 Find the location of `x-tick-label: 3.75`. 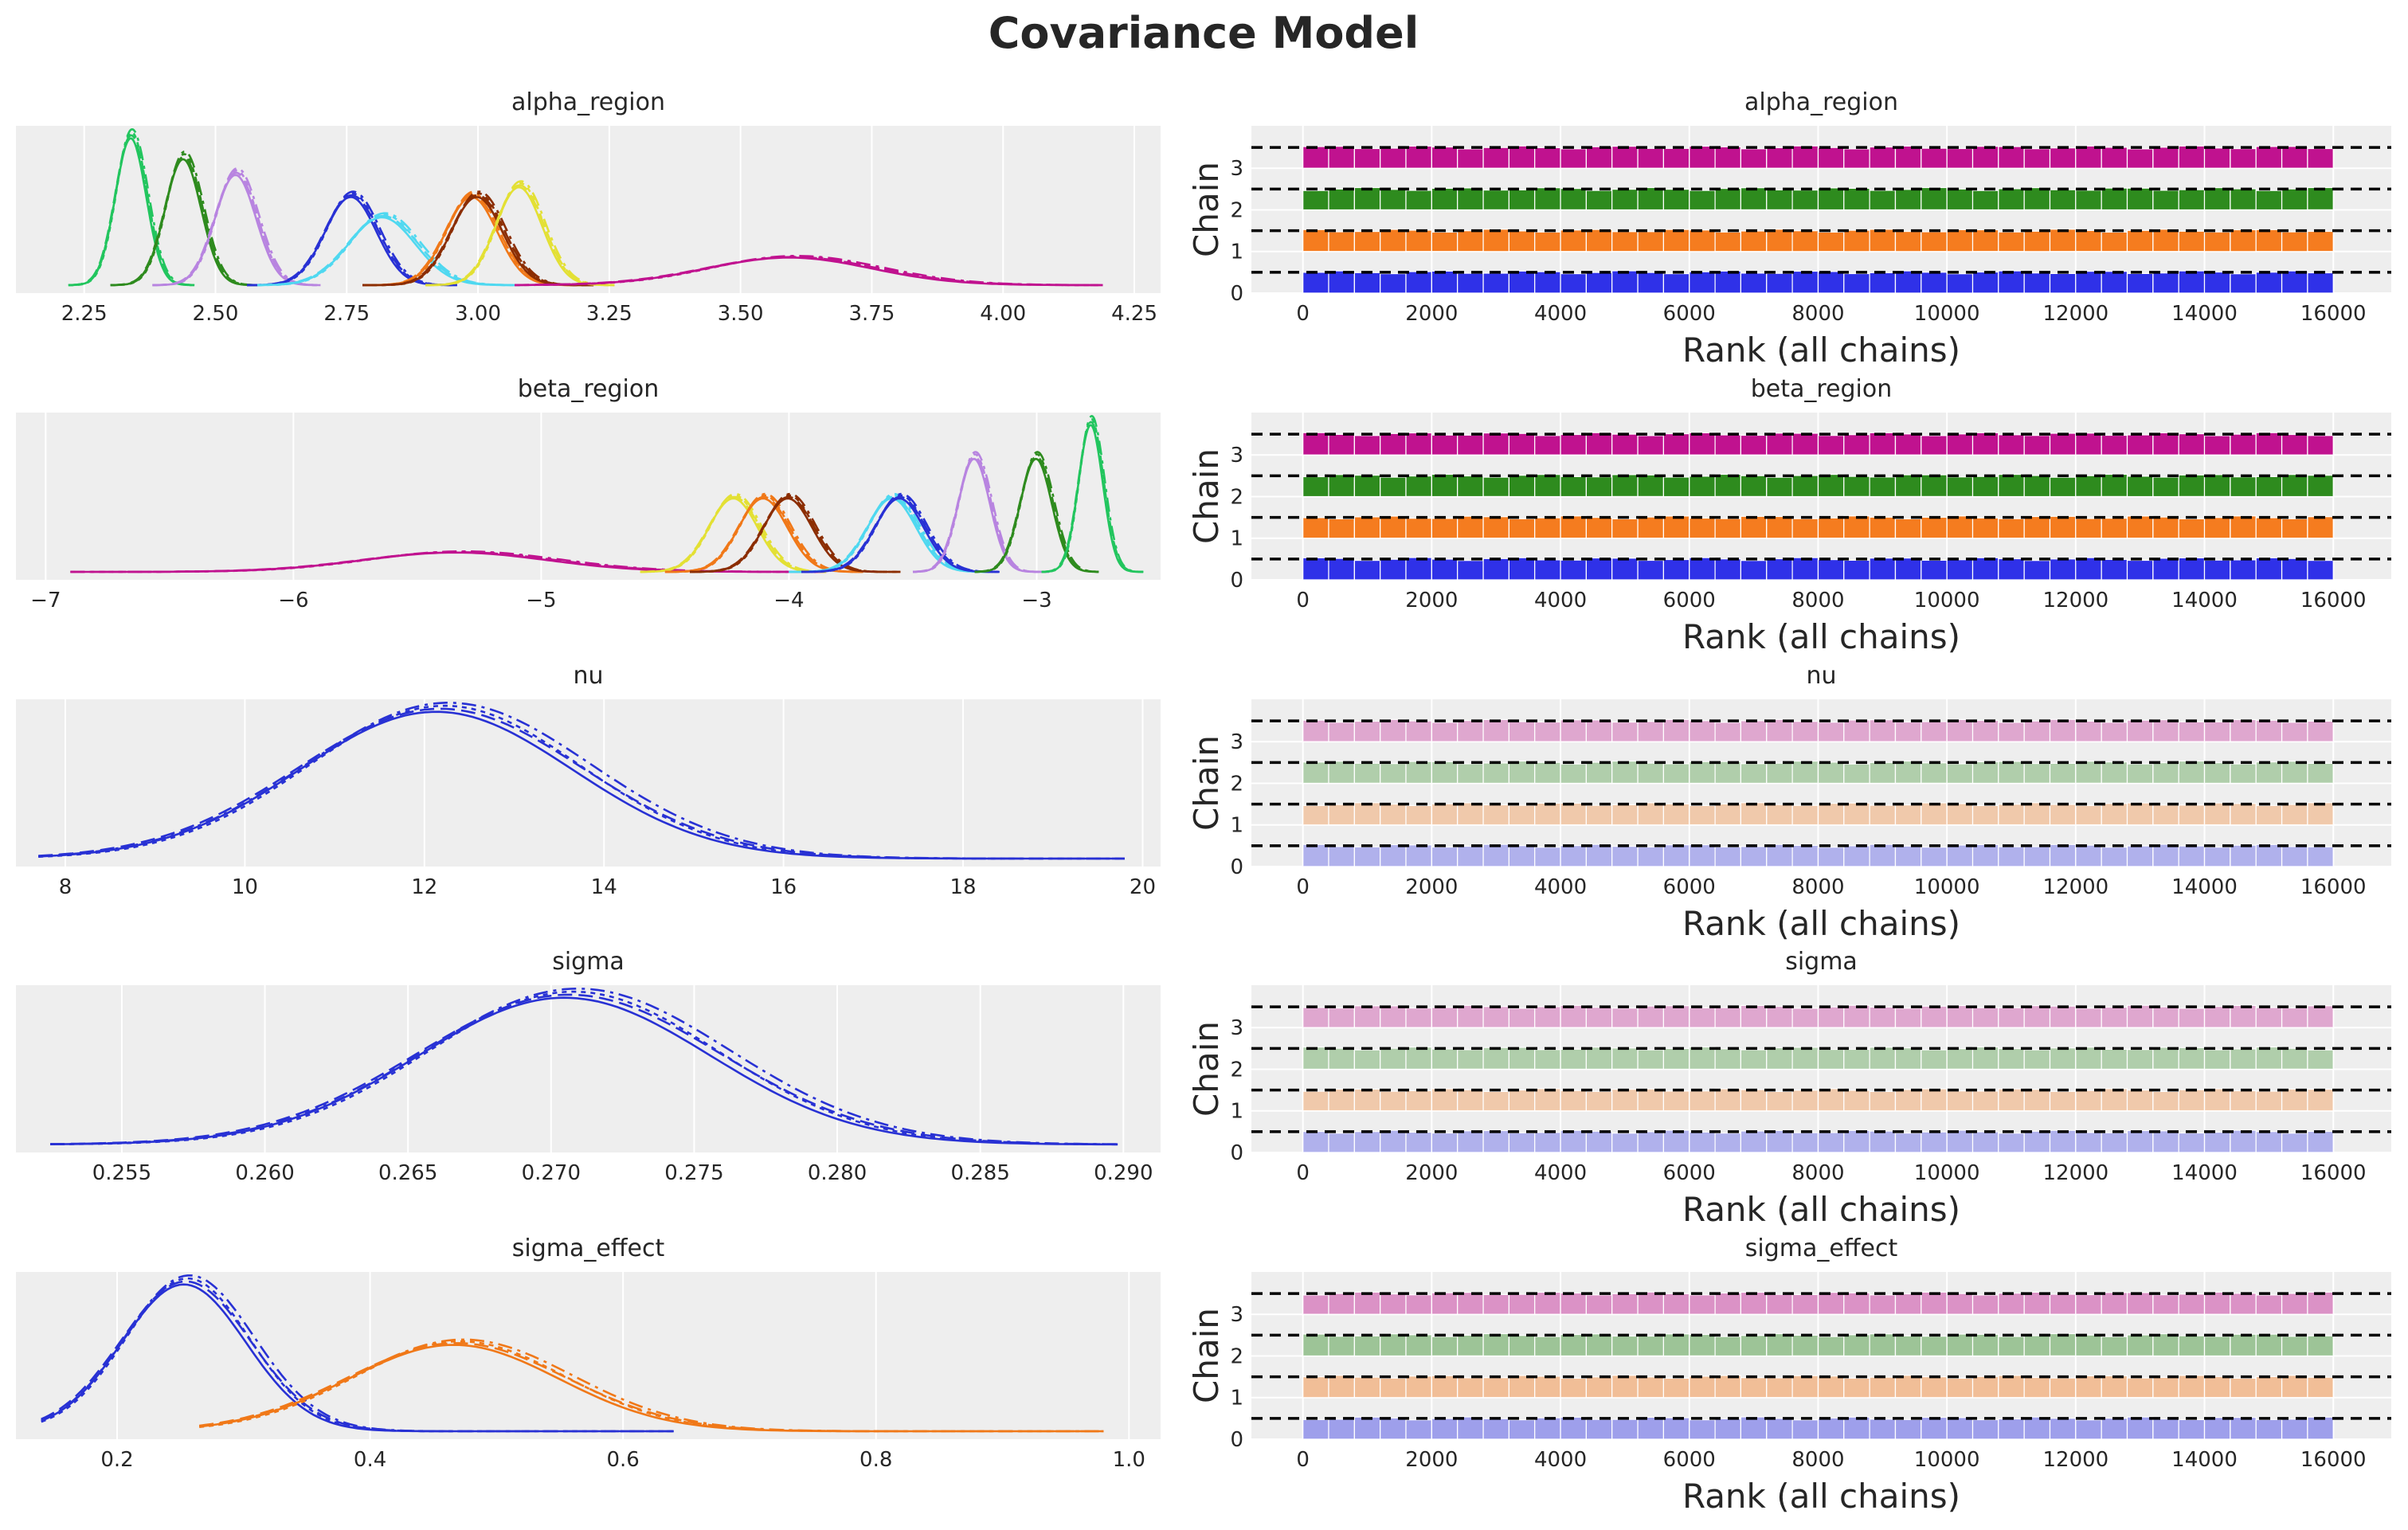

x-tick-label: 3.75 is located at coordinates (872, 314).